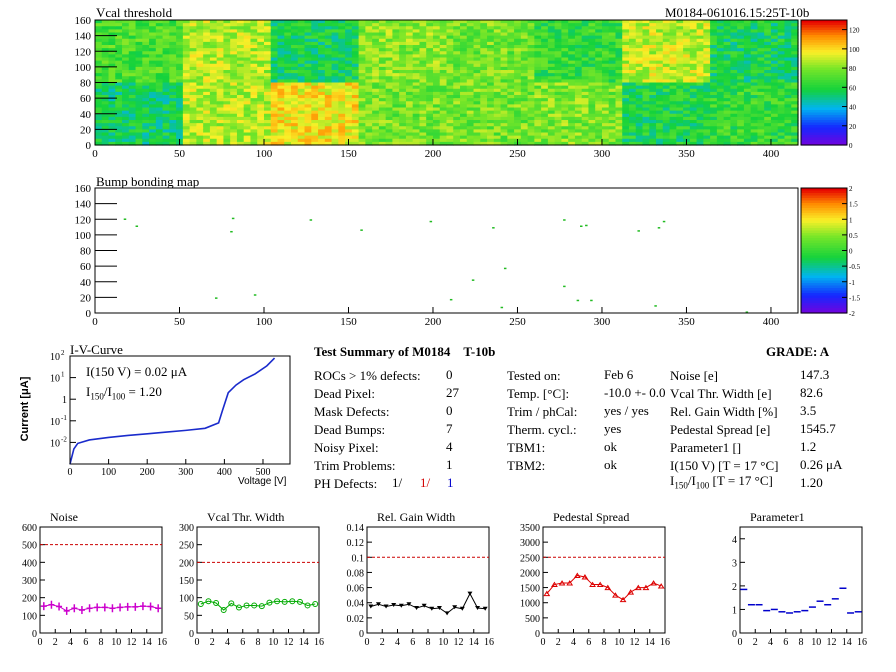  Describe the element at coordinates (530, 604) in the screenshot. I see `ped-ytick-label: 1000` at that location.